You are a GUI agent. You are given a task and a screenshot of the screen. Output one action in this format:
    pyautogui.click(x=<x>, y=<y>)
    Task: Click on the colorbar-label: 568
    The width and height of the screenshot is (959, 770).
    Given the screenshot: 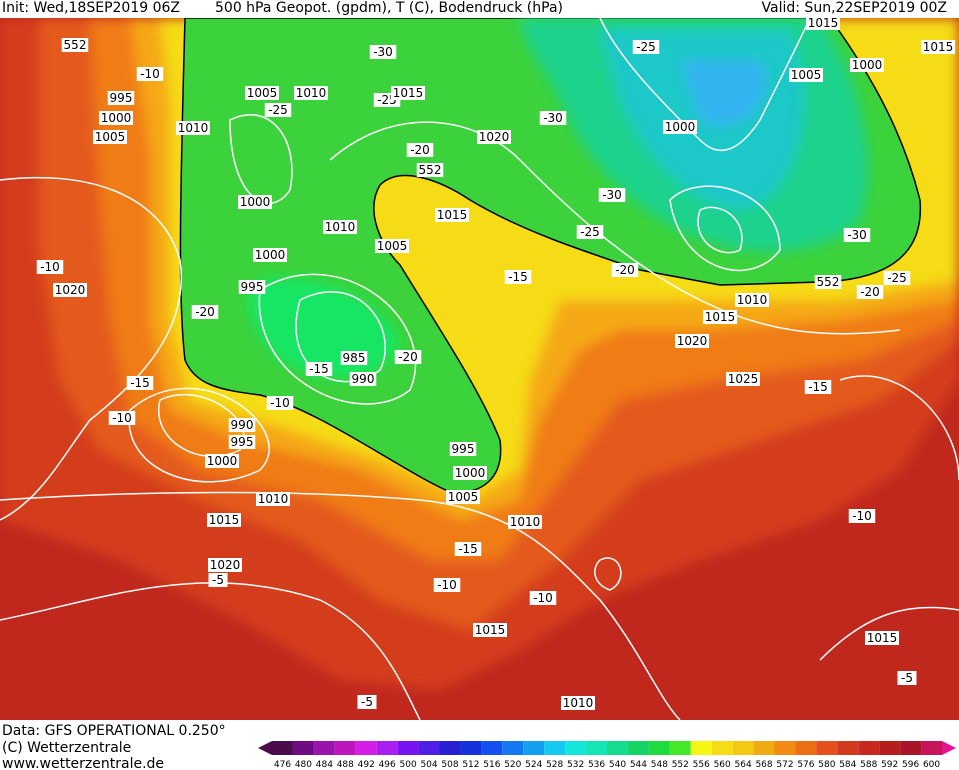 What is the action you would take?
    pyautogui.click(x=763, y=765)
    